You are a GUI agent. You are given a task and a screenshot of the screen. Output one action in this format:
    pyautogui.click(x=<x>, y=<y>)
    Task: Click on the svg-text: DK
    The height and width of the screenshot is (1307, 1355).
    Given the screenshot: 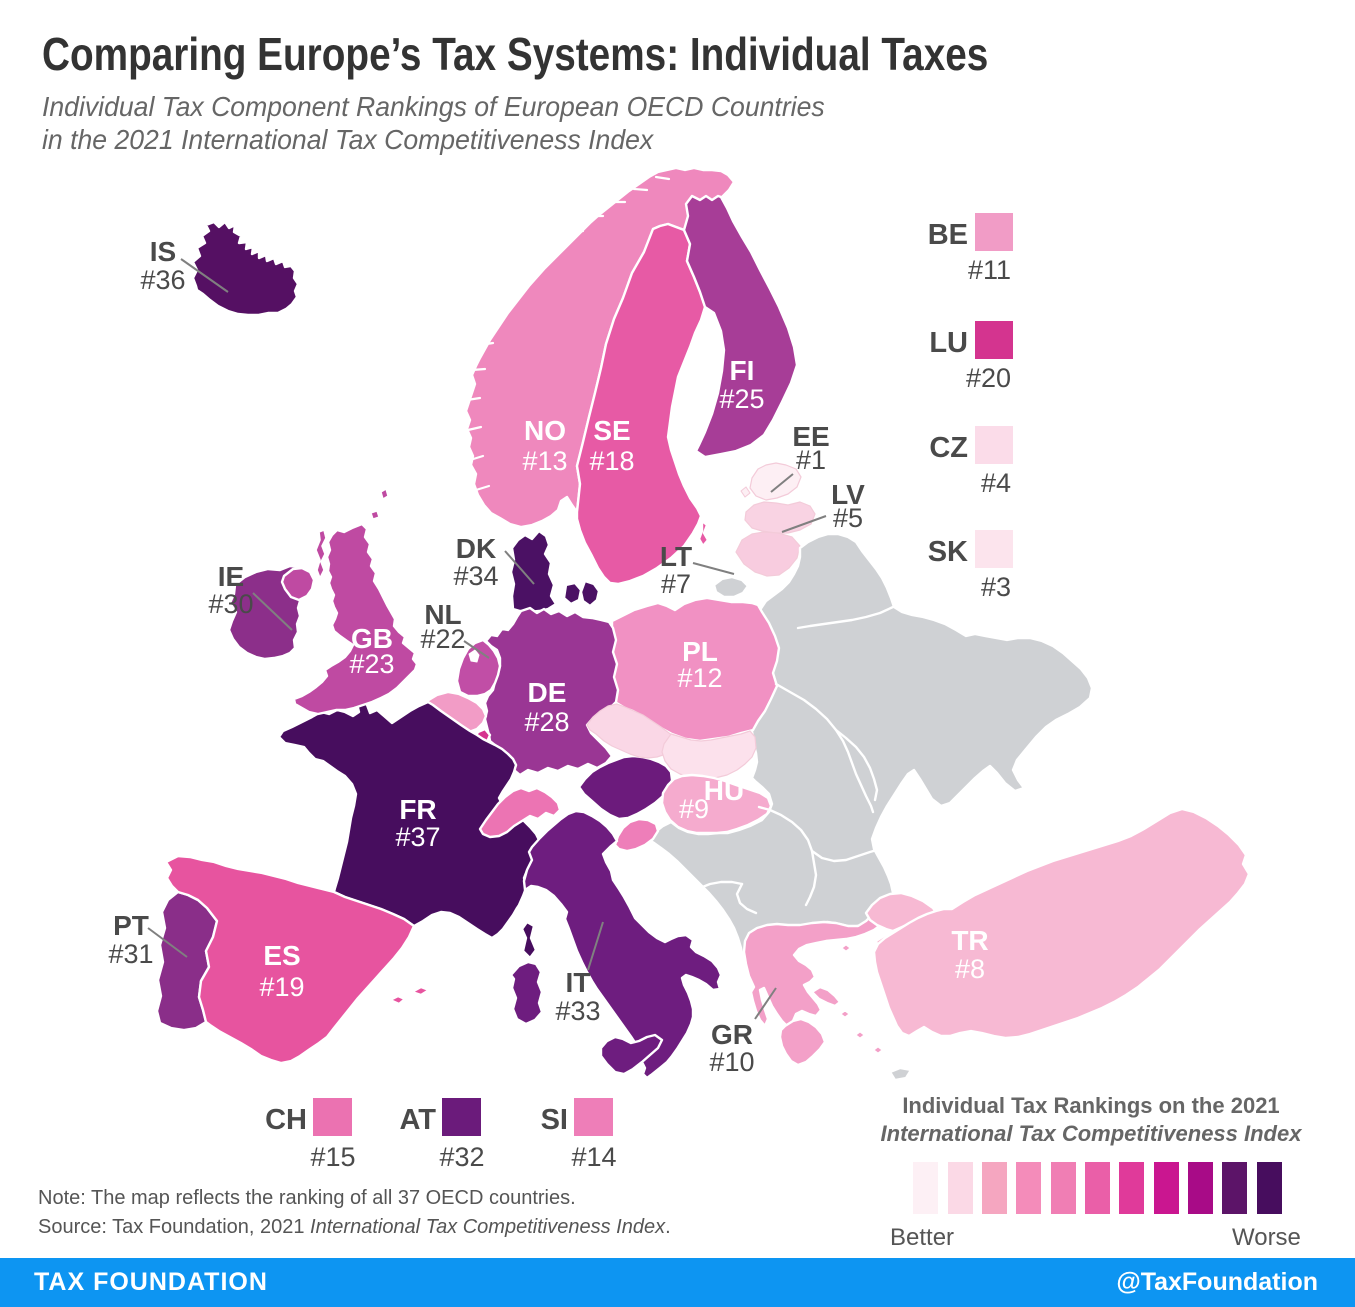 What is the action you would take?
    pyautogui.click(x=476, y=548)
    